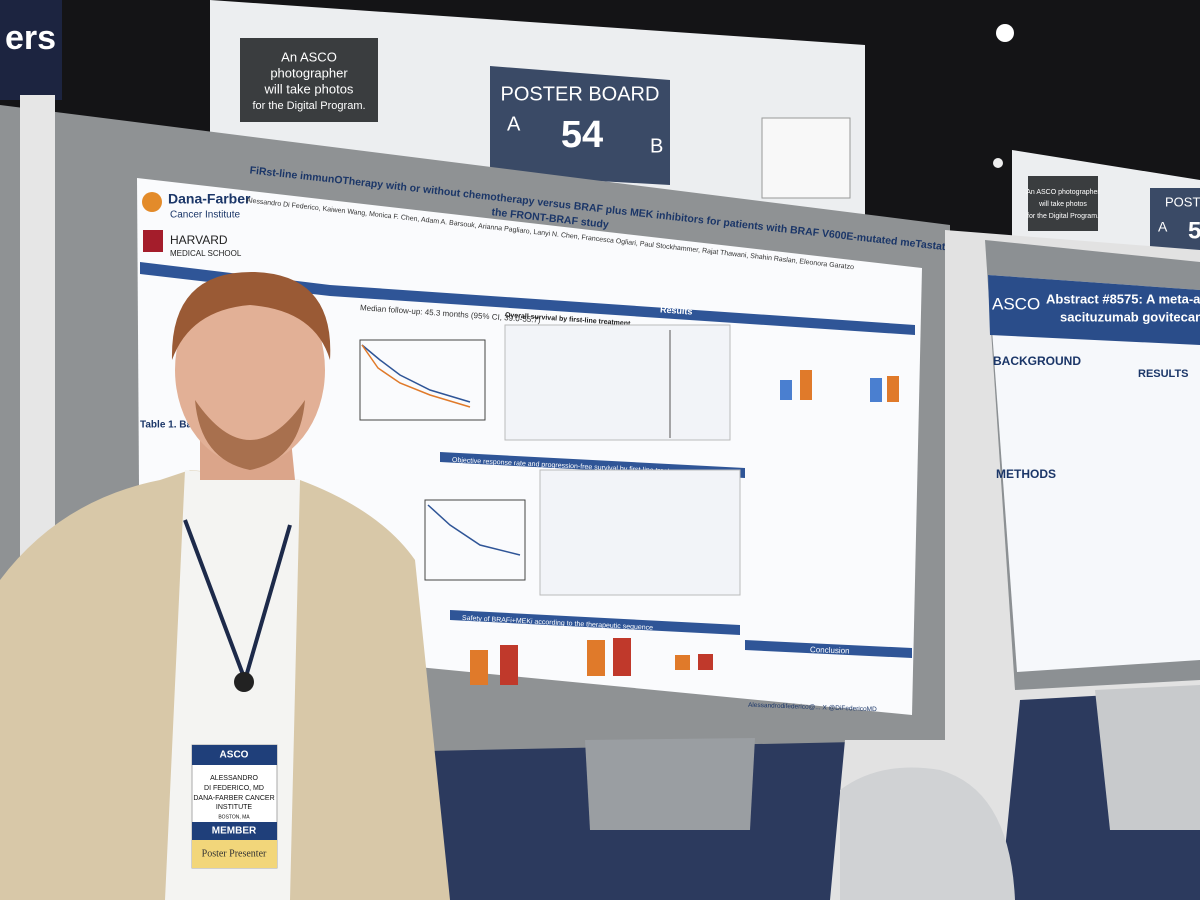 This screenshot has height=900, width=1200. Describe the element at coordinates (1182, 201) in the screenshot. I see `board-label: POSTER` at that location.